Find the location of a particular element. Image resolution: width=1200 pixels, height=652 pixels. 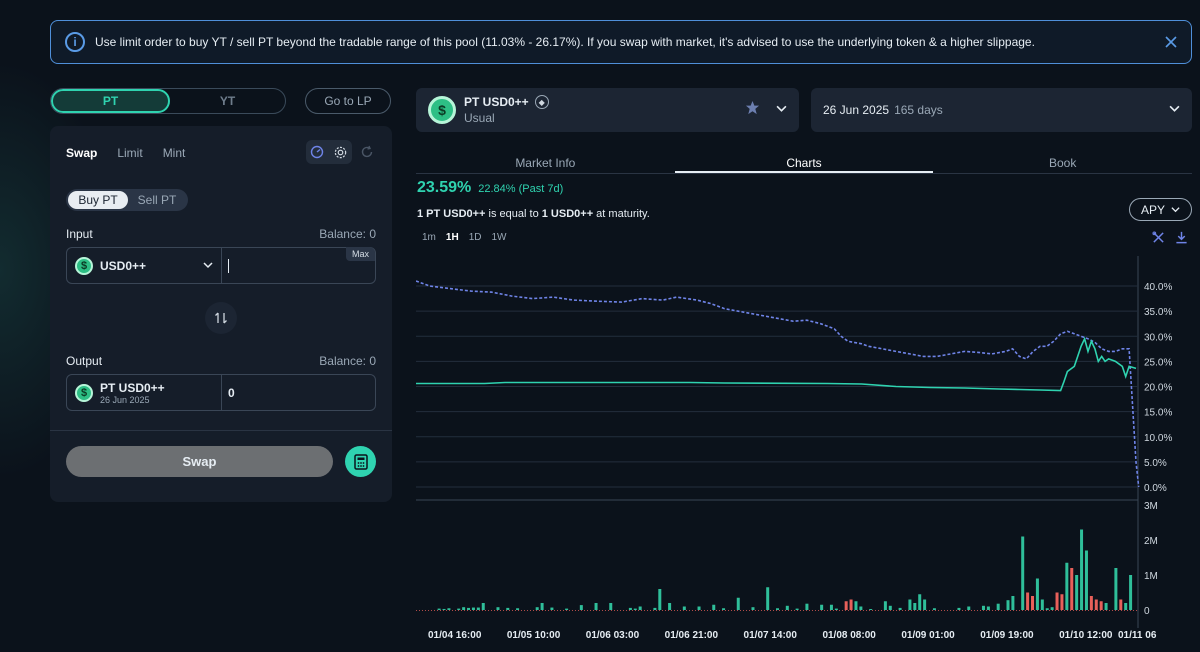

refresh-icon is located at coordinates (367, 152).